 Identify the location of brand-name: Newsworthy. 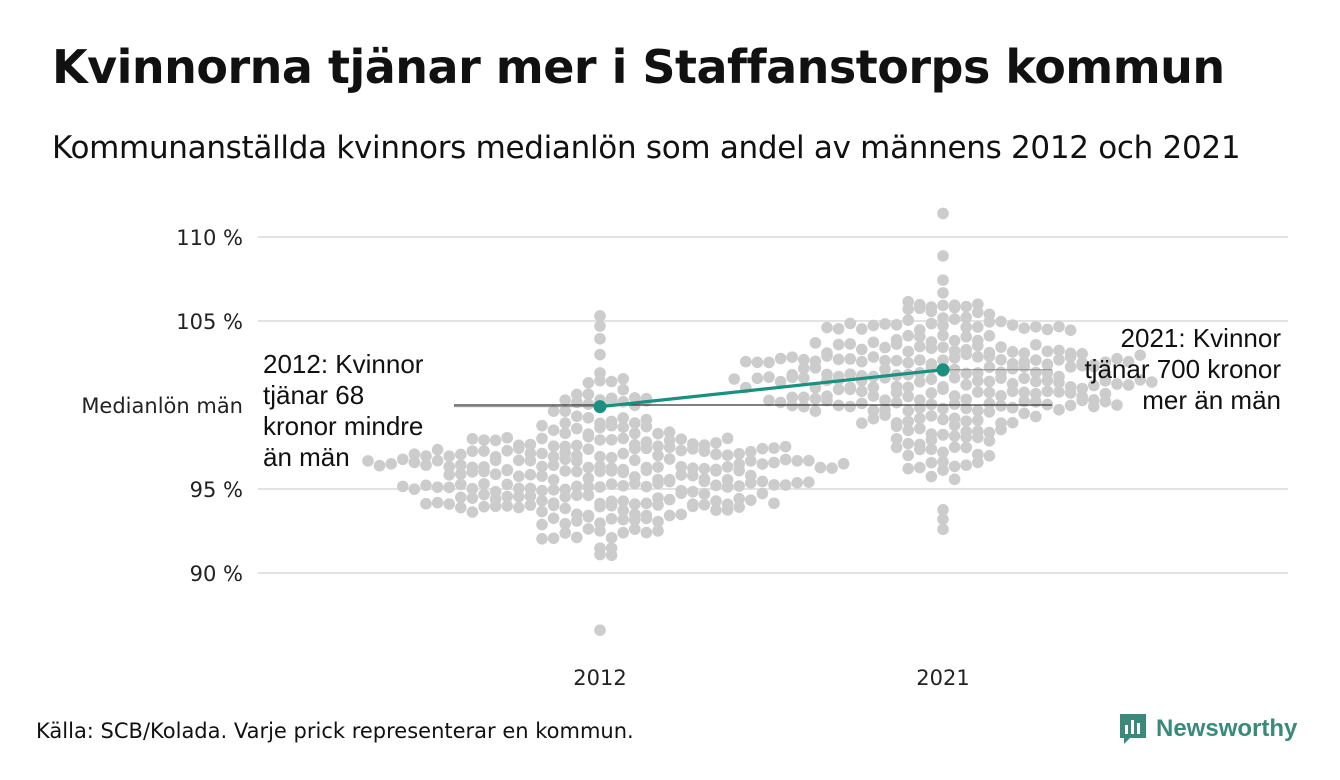
(1227, 728).